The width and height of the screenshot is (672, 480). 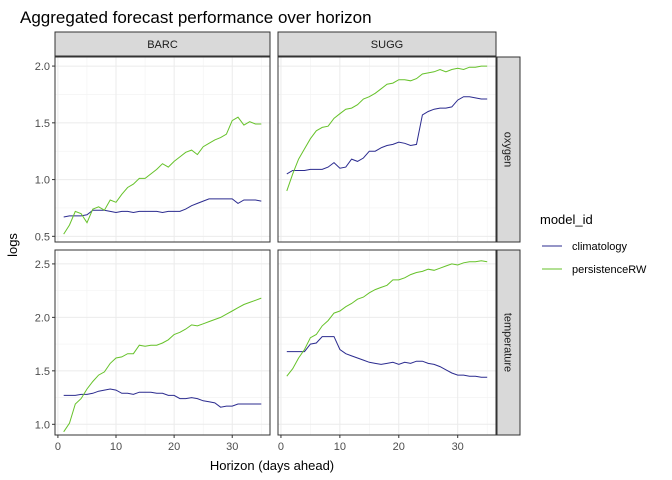 I want to click on legend-entry-persistenceRW: persistenceRW, so click(x=594, y=270).